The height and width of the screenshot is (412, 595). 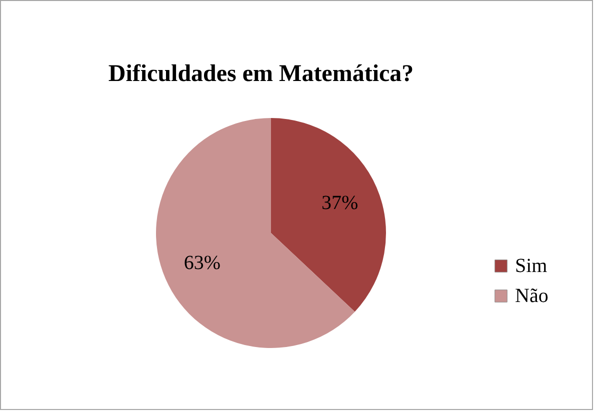 I want to click on legend-label: Não, so click(x=531, y=296).